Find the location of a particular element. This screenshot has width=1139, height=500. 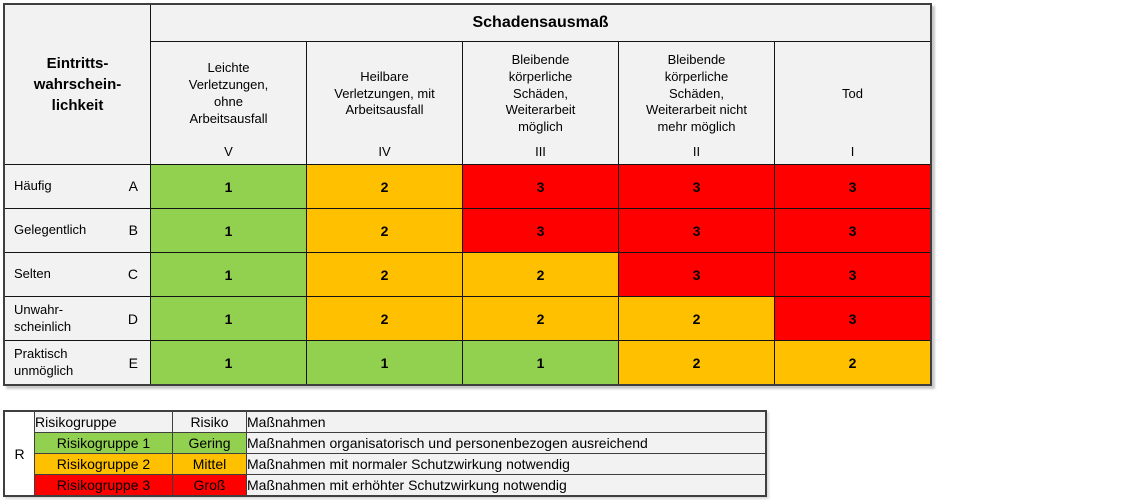

row-header-letter: E is located at coordinates (133, 362).